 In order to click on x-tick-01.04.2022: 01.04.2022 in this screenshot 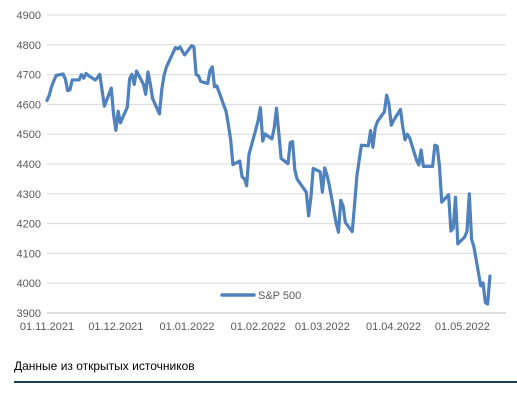, I will do `click(393, 327)`.